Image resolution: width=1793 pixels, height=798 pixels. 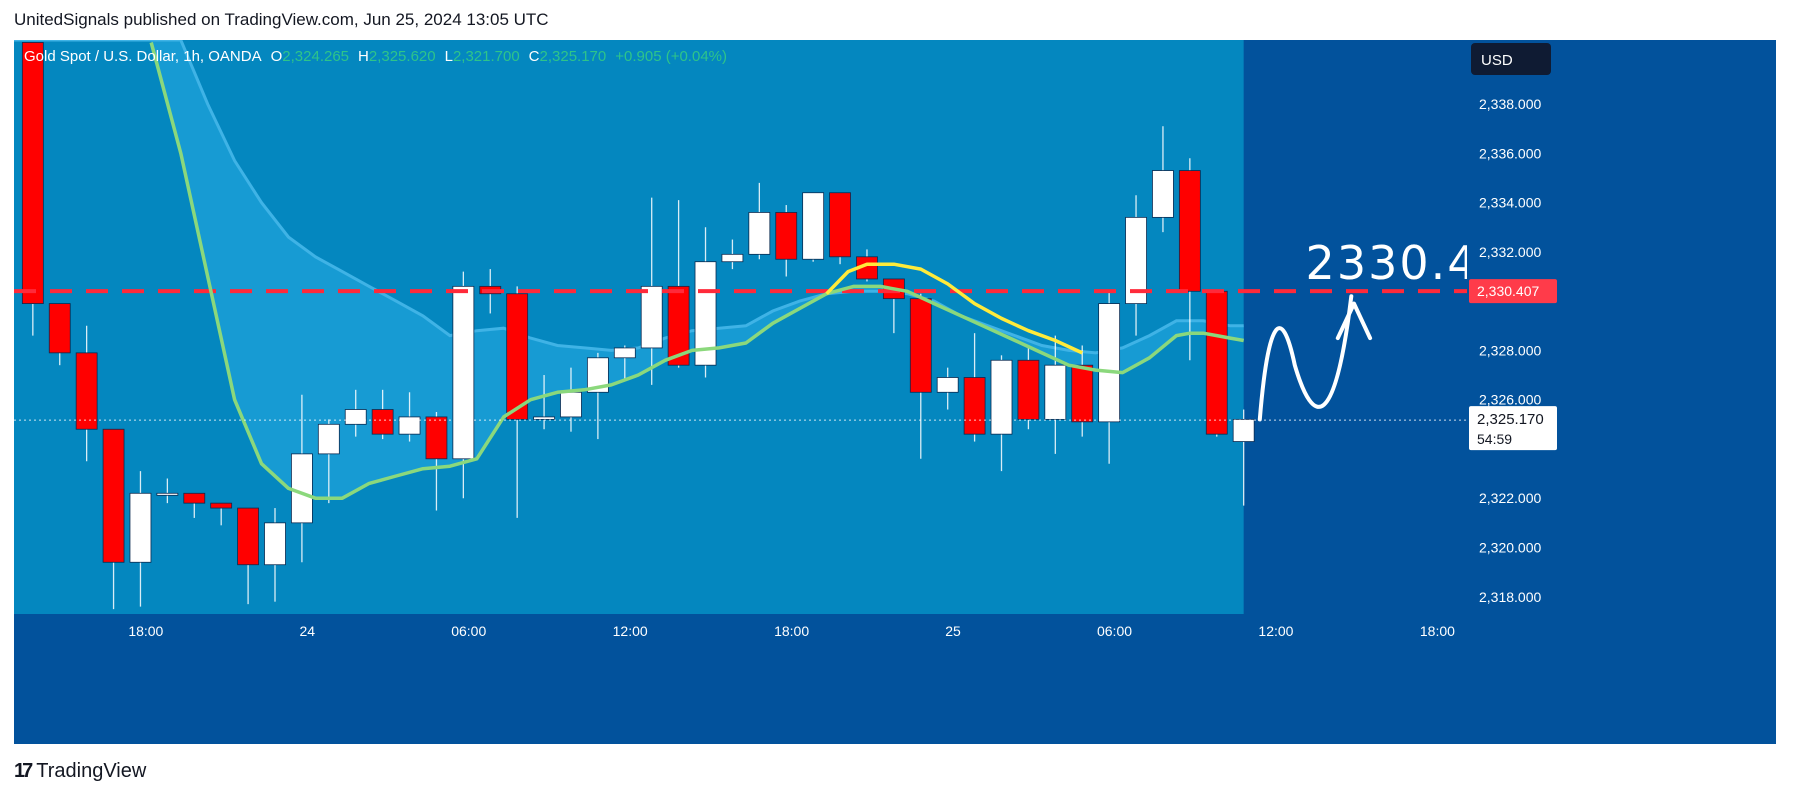 I want to click on footer-brand: TradingView, so click(x=91, y=771).